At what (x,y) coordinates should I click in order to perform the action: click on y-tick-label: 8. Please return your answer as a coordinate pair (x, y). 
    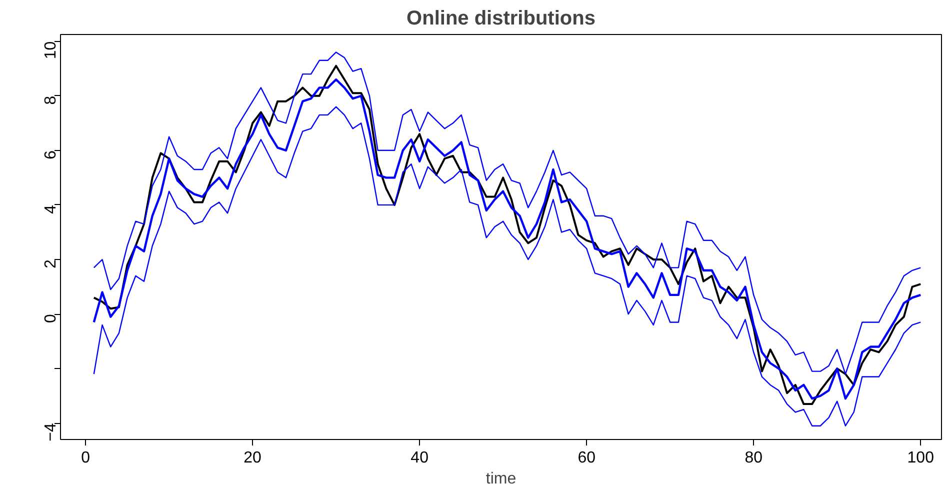
    Looking at the image, I should click on (51, 100).